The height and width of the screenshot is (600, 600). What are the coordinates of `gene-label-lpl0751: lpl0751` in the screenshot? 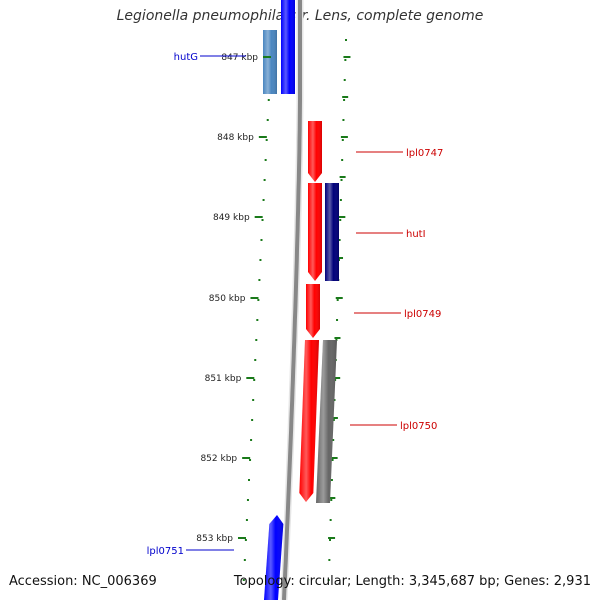 It's located at (165, 551).